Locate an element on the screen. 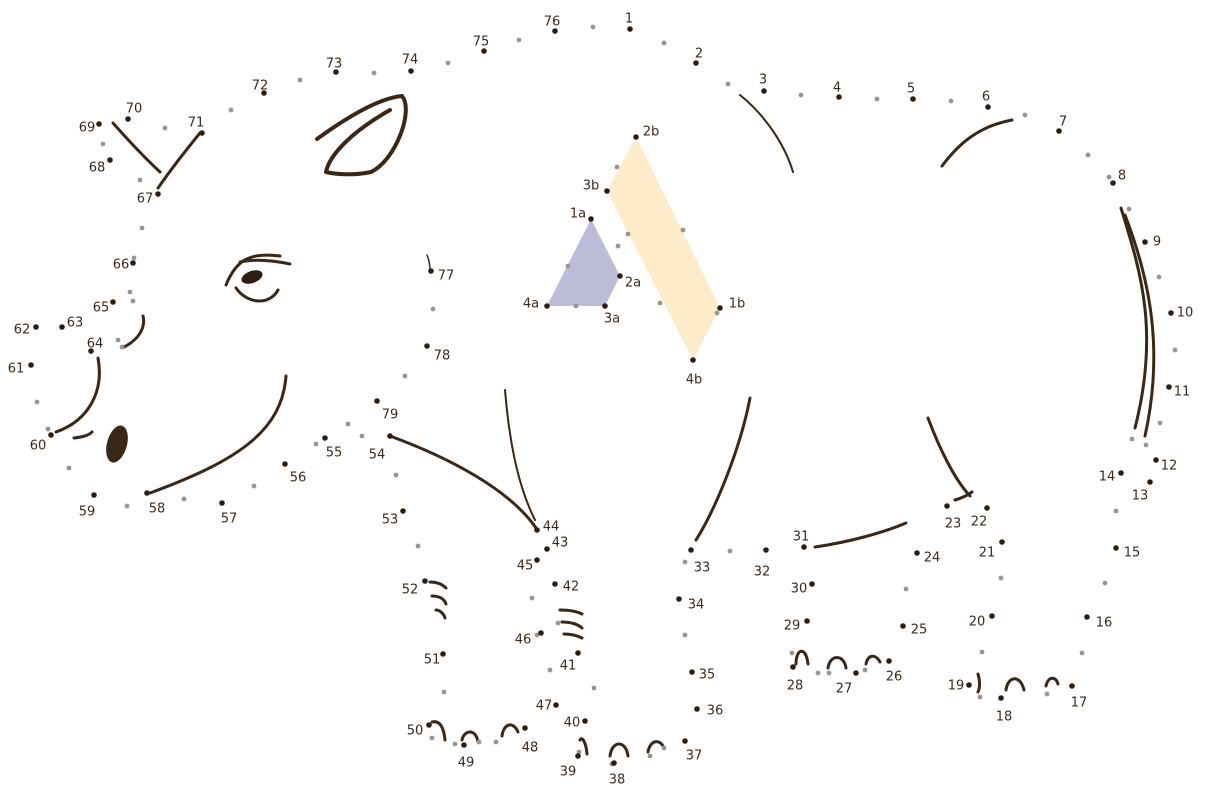 The image size is (1206, 785). snout-line is located at coordinates (77, 395).